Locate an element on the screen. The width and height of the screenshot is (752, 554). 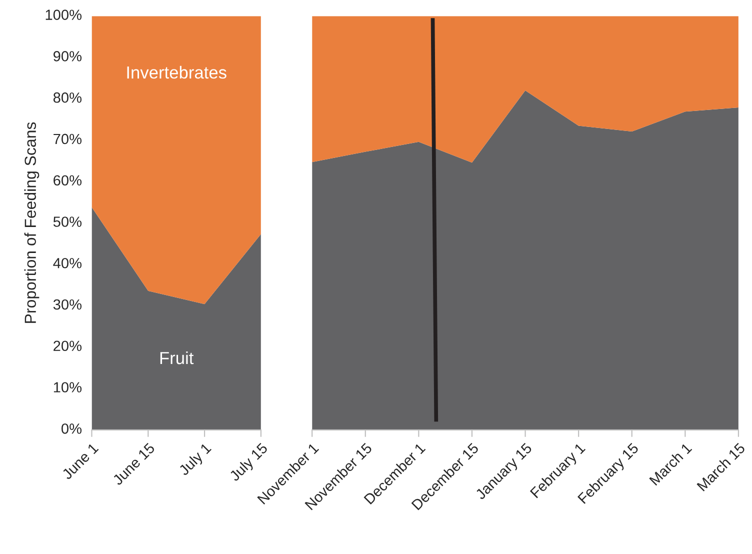
series-label: Fruit is located at coordinates (177, 357).